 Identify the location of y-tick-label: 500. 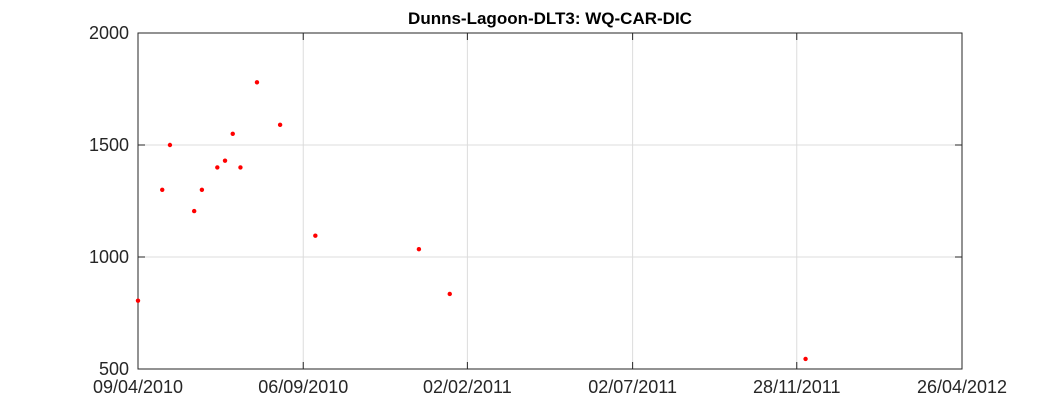
(114, 369).